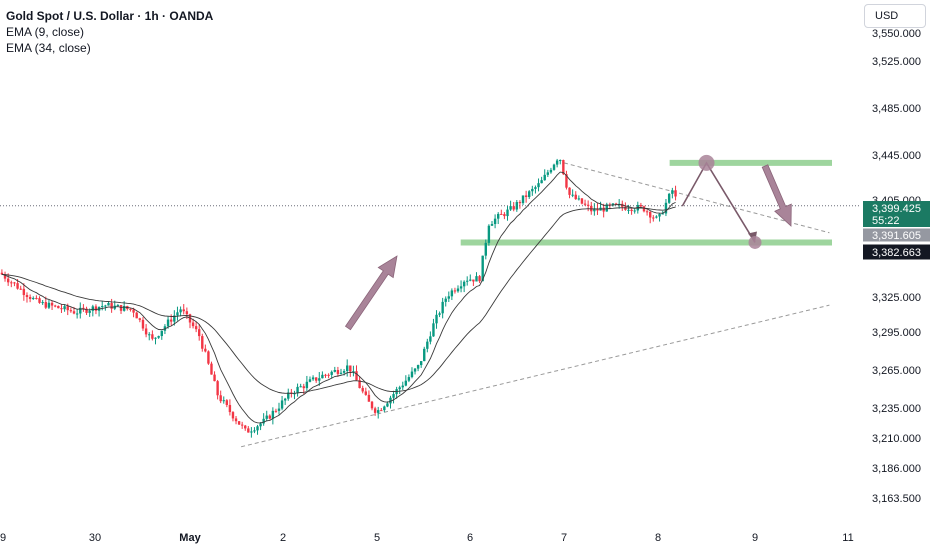  Describe the element at coordinates (896, 209) in the screenshot. I see `last-price-tag: 3,399.425` at that location.